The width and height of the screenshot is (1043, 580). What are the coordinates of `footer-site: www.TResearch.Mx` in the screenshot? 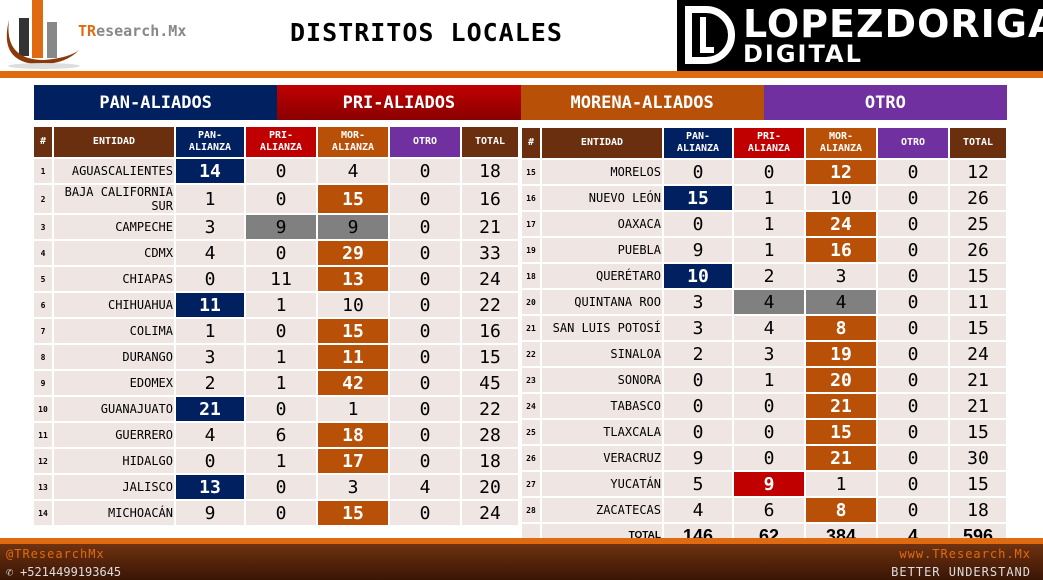 It's located at (965, 554).